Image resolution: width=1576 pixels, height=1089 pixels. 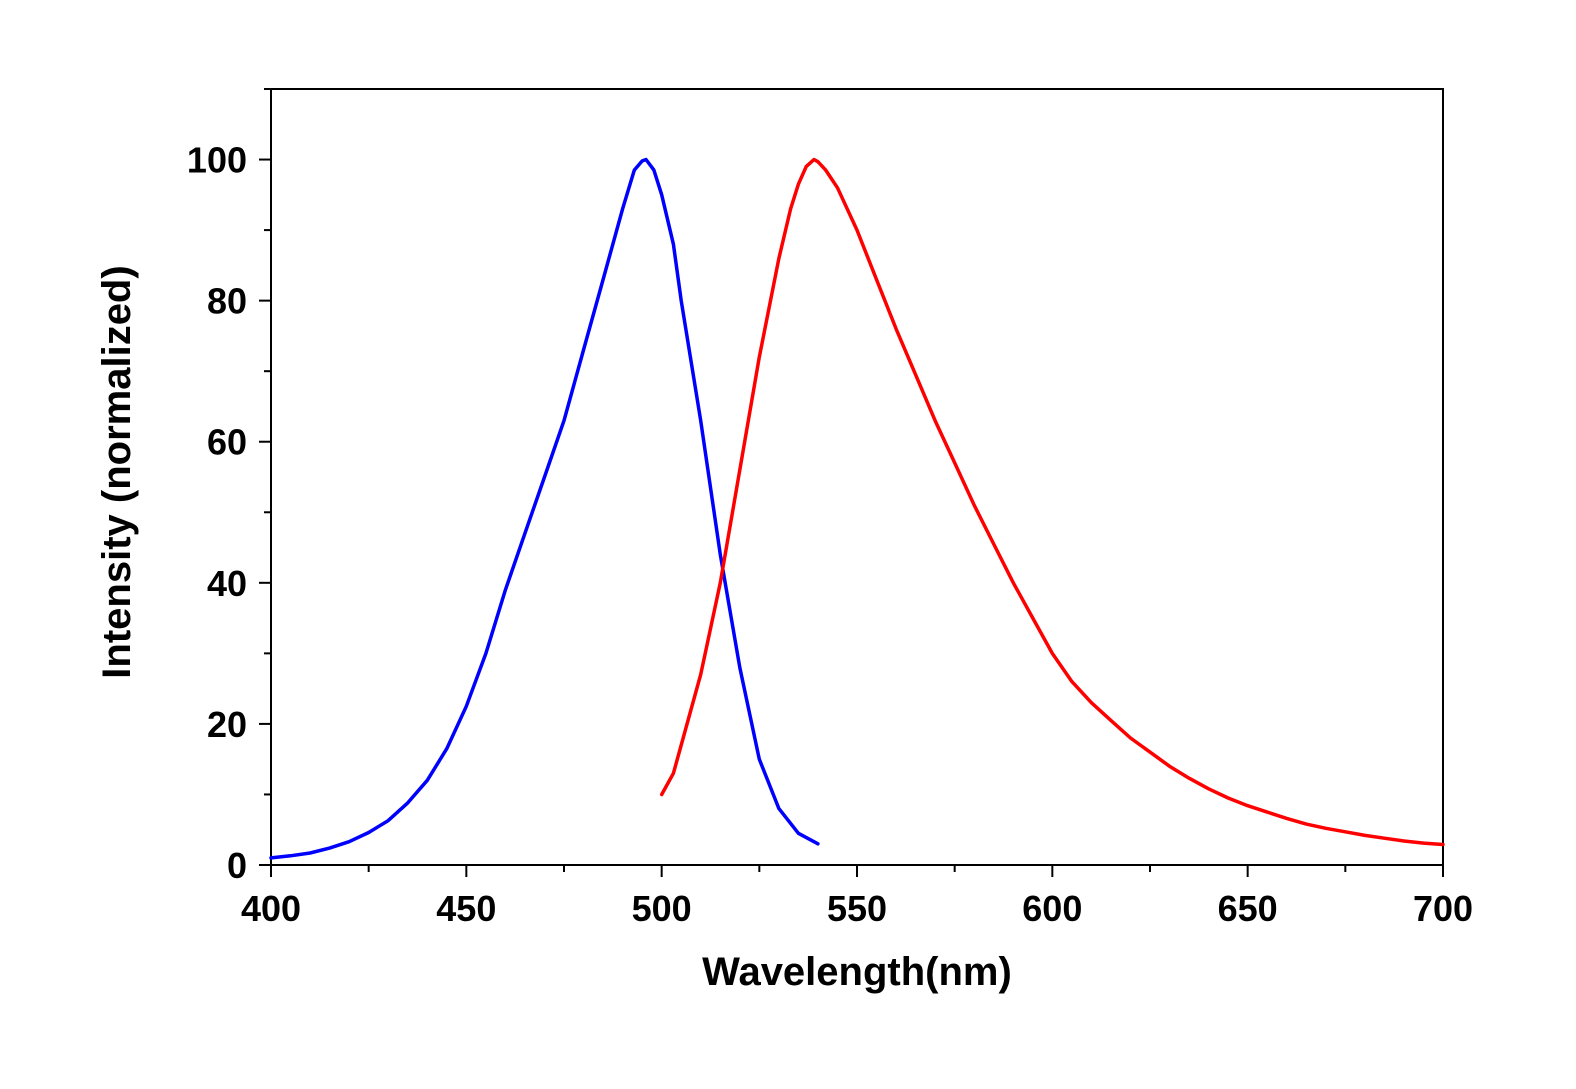 I want to click on y-axis-title: Intensity (normalized), so click(x=117, y=471).